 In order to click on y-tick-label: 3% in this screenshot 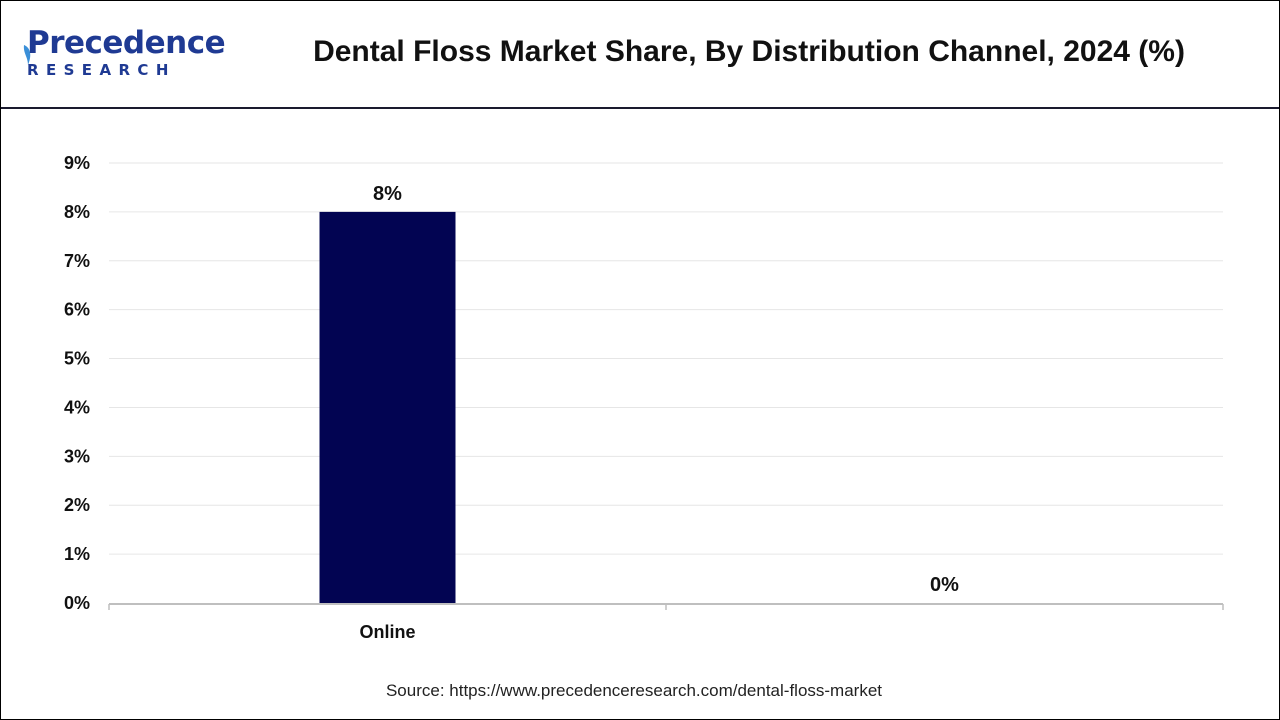, I will do `click(77, 456)`.